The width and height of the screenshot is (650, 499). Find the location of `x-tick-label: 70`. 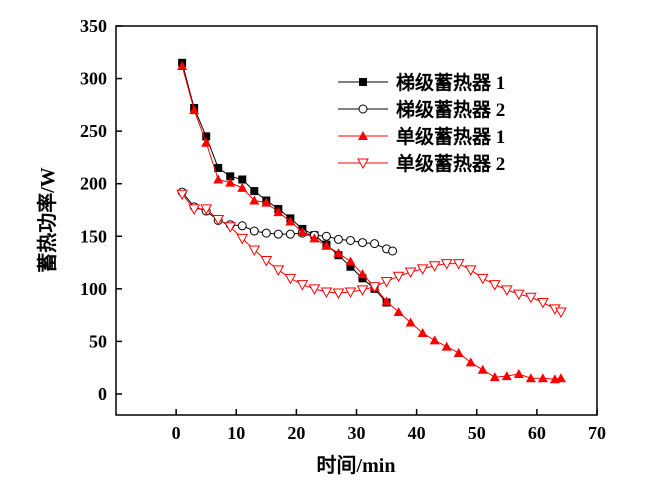

x-tick-label: 70 is located at coordinates (597, 433).